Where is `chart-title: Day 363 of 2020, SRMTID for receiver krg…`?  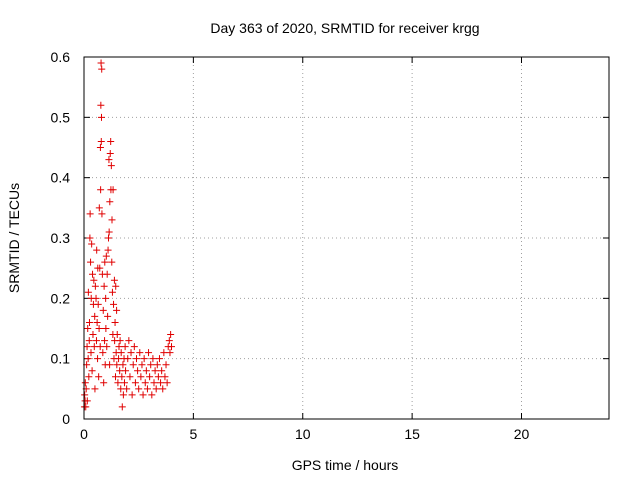
chart-title: Day 363 of 2020, SRMTID for receiver krg… is located at coordinates (344, 28).